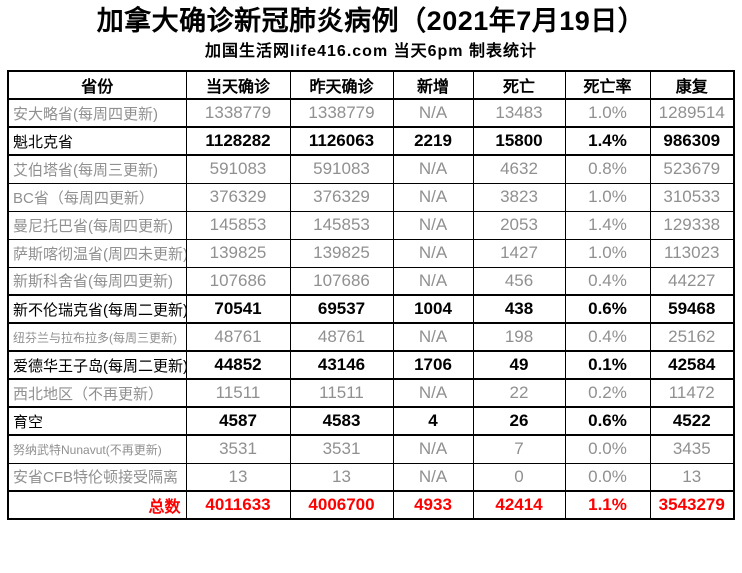  I want to click on table-row-2-cell-today: 591083, so click(238, 169).